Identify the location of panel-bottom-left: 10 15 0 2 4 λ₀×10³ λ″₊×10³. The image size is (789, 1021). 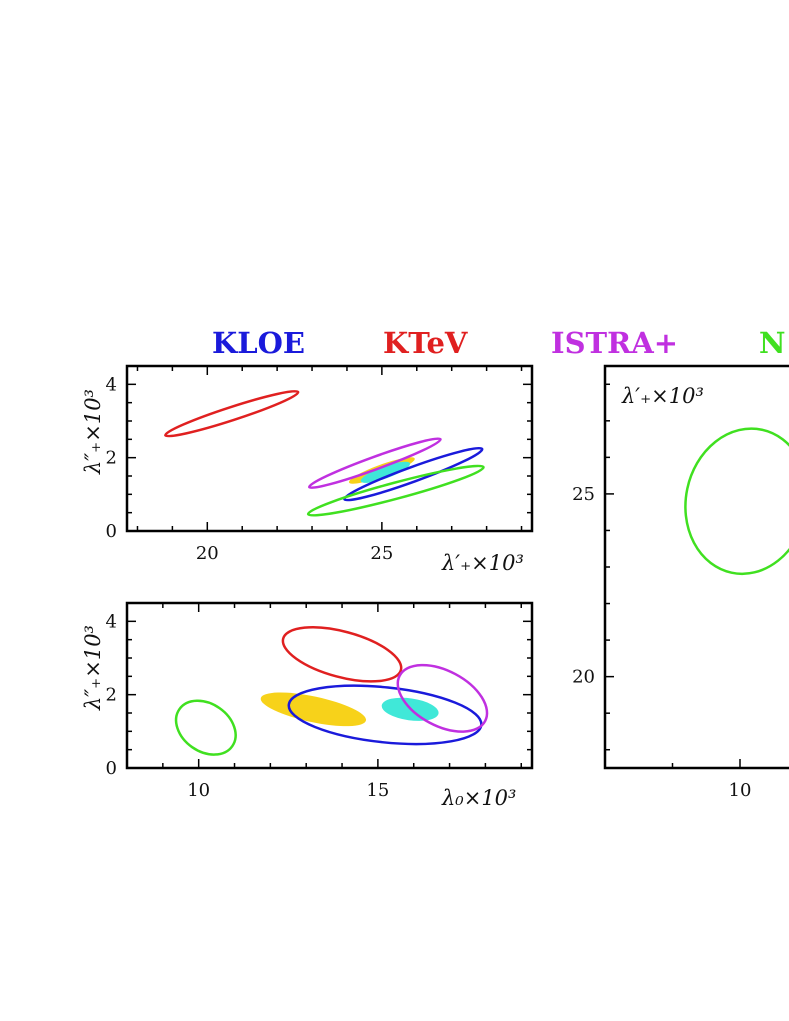
(307, 705).